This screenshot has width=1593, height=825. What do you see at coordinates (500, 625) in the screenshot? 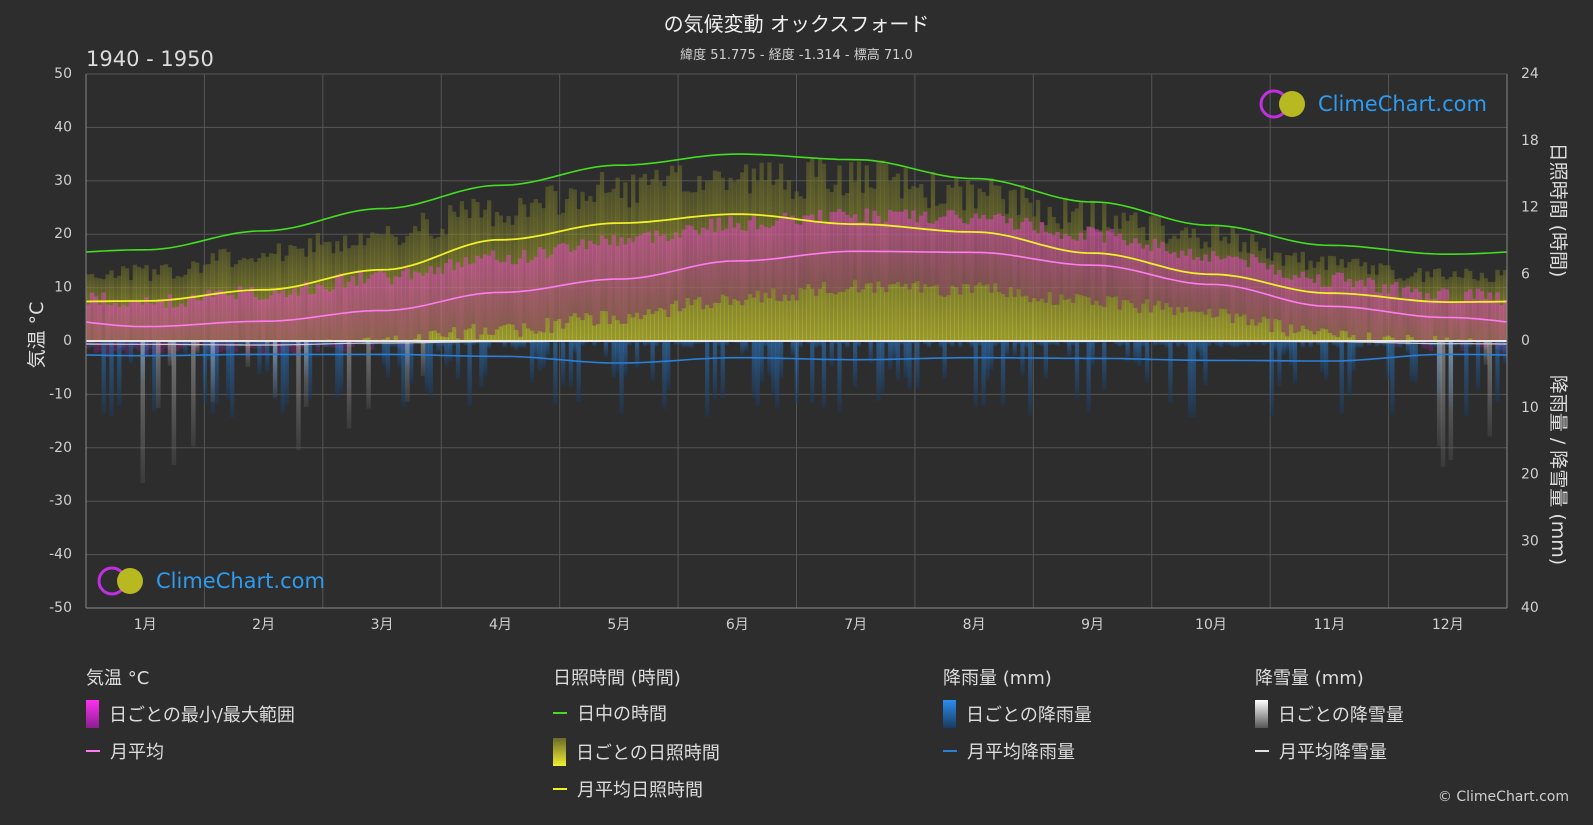
I see `x-tick-label: 4月` at bounding box center [500, 625].